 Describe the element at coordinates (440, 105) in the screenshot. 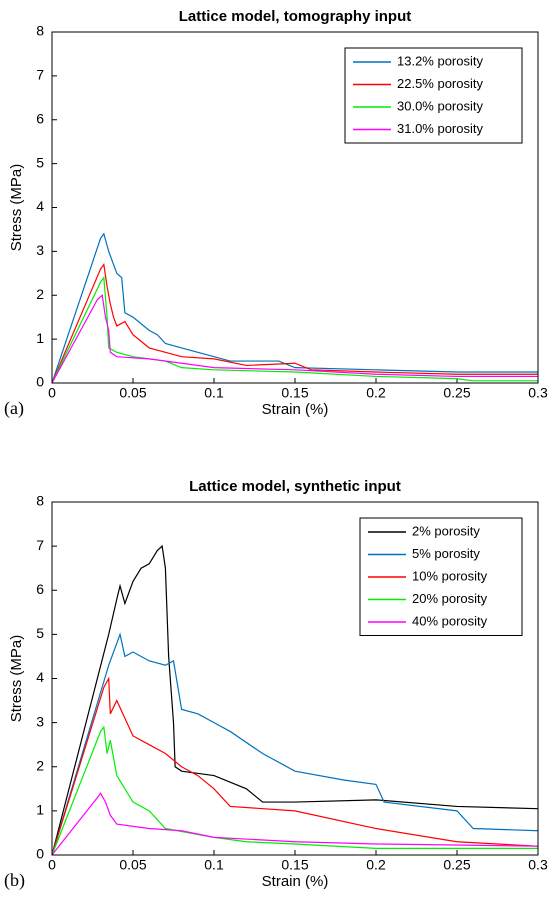

I see `legend-label: 30.0% porosity` at that location.